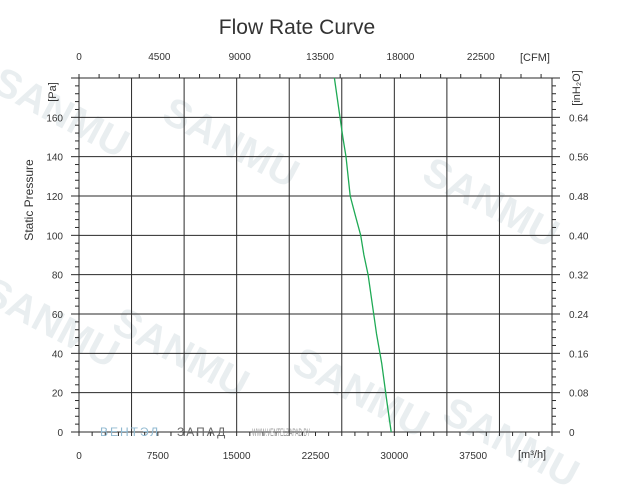  What do you see at coordinates (54, 236) in the screenshot?
I see `y-left-tick-label: 100` at bounding box center [54, 236].